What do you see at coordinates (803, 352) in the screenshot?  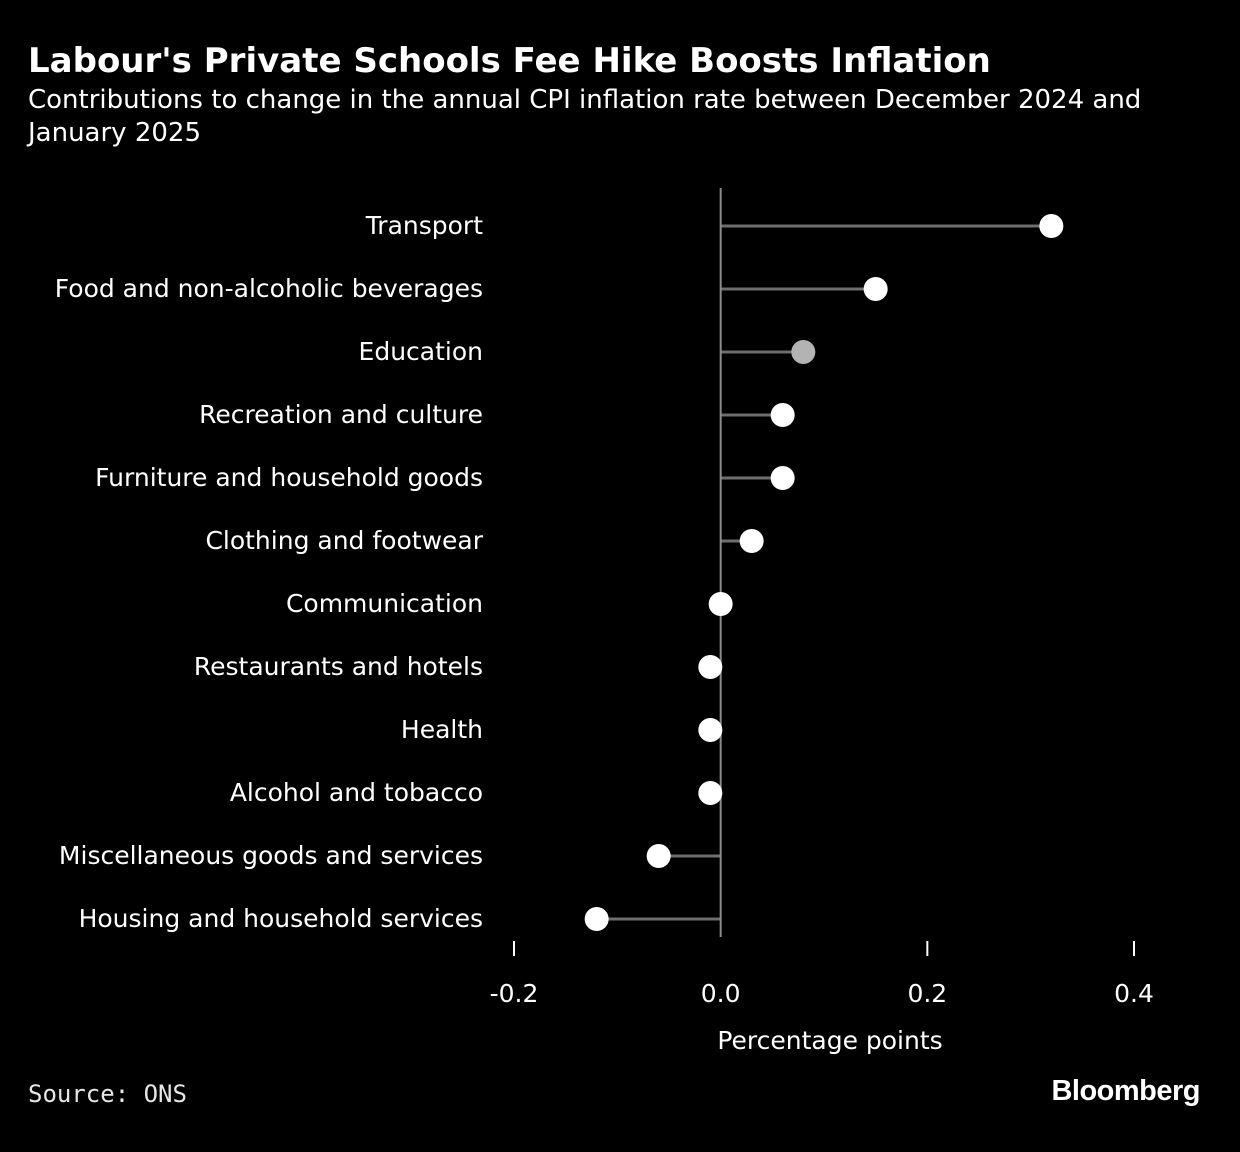 I see `marker-education` at bounding box center [803, 352].